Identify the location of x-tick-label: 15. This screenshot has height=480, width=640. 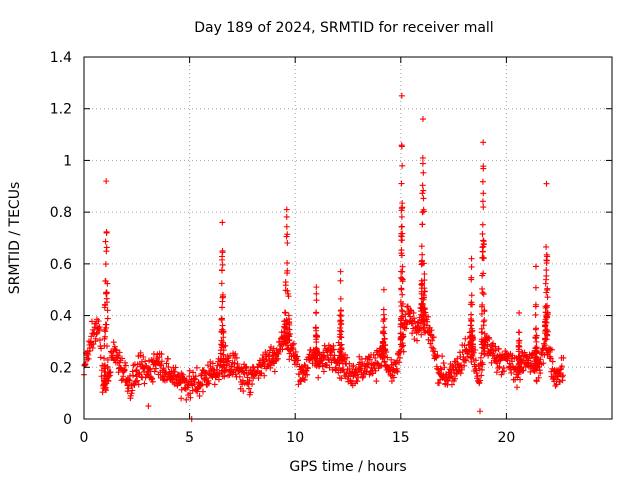
(401, 438).